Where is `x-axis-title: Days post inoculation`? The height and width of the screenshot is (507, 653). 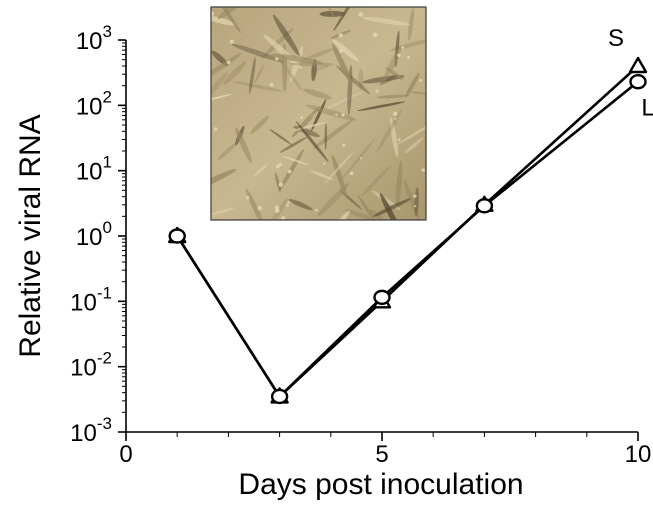 x-axis-title: Days post inoculation is located at coordinates (380, 484).